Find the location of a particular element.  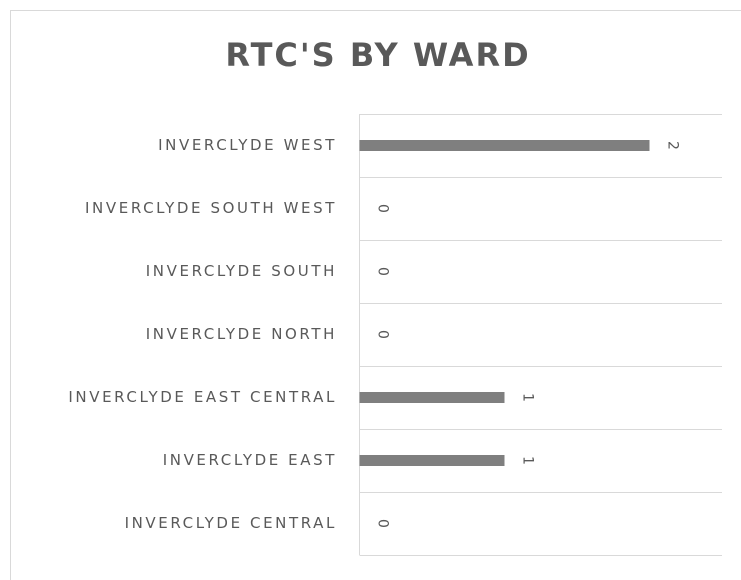

y-tick-label: INVERCLYDE EAST is located at coordinates (250, 460).